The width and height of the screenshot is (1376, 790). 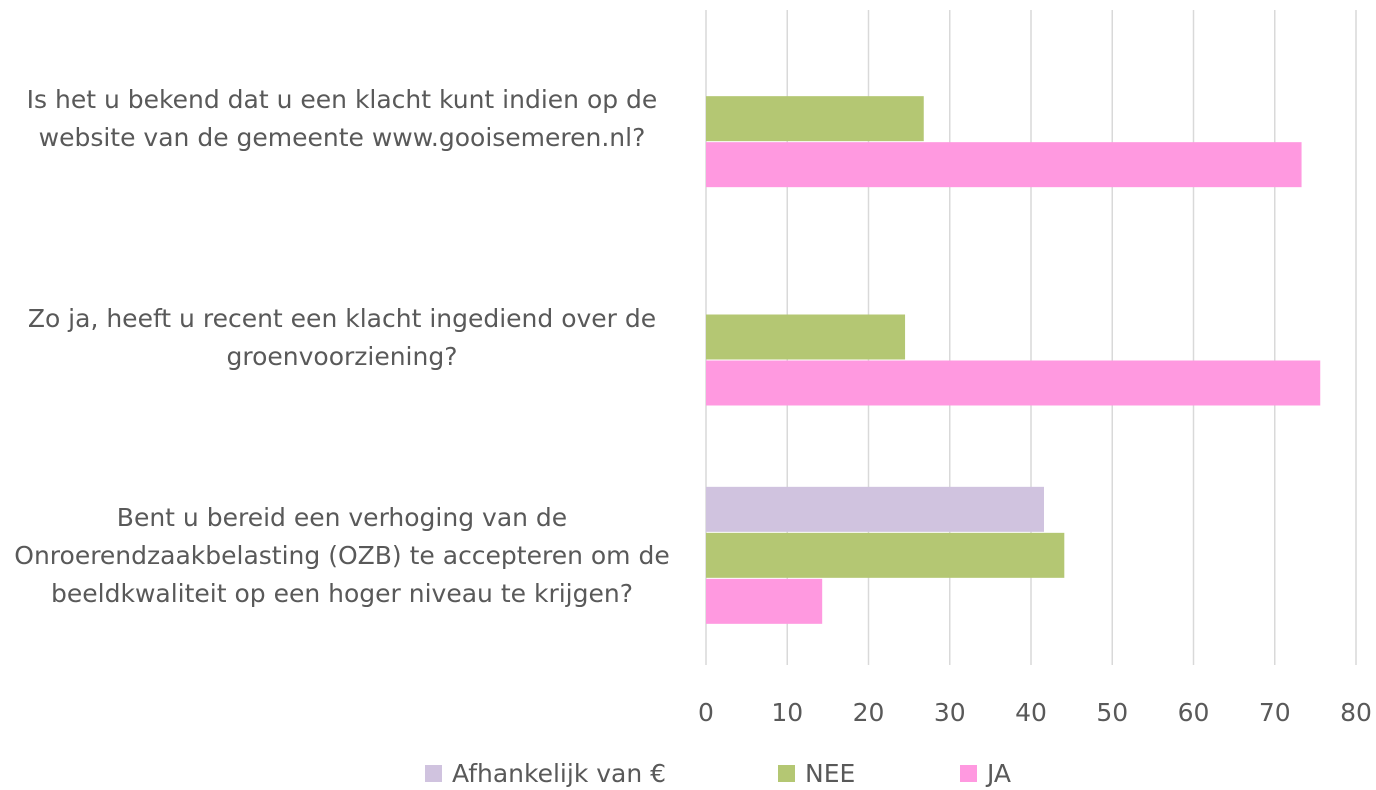 I want to click on legend-label: NEE, so click(x=830, y=773).